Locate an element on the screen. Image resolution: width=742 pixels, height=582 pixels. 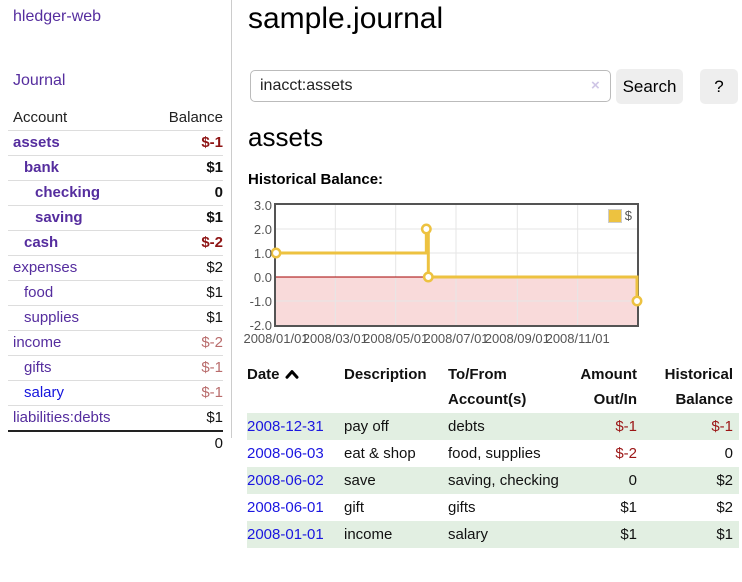
register-accounts-cell: food, supplies is located at coordinates (494, 453).